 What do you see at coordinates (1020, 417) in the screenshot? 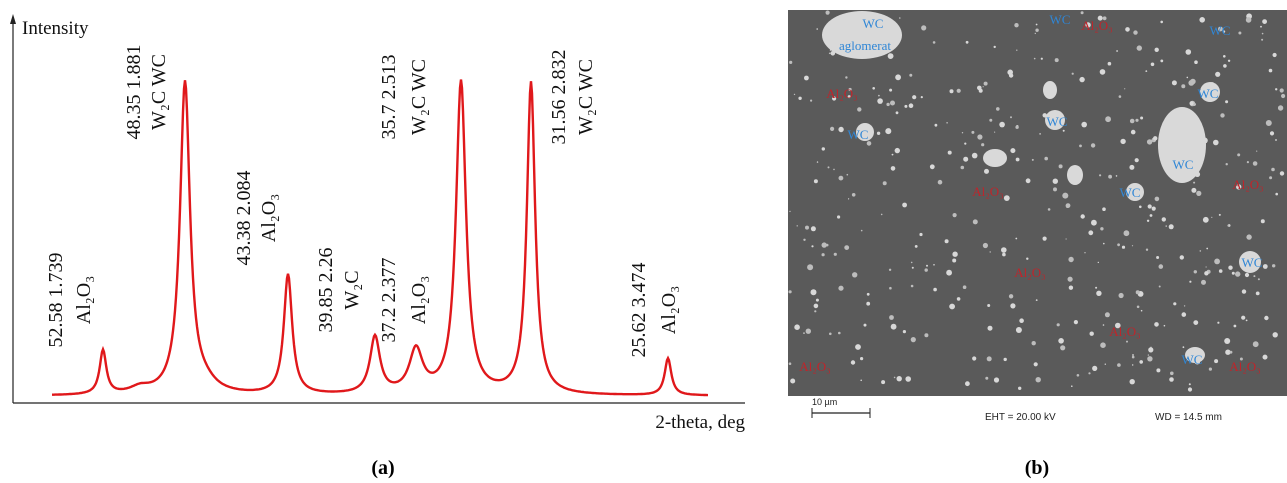
I see `eht: EHT = 20.00 kV` at bounding box center [1020, 417].